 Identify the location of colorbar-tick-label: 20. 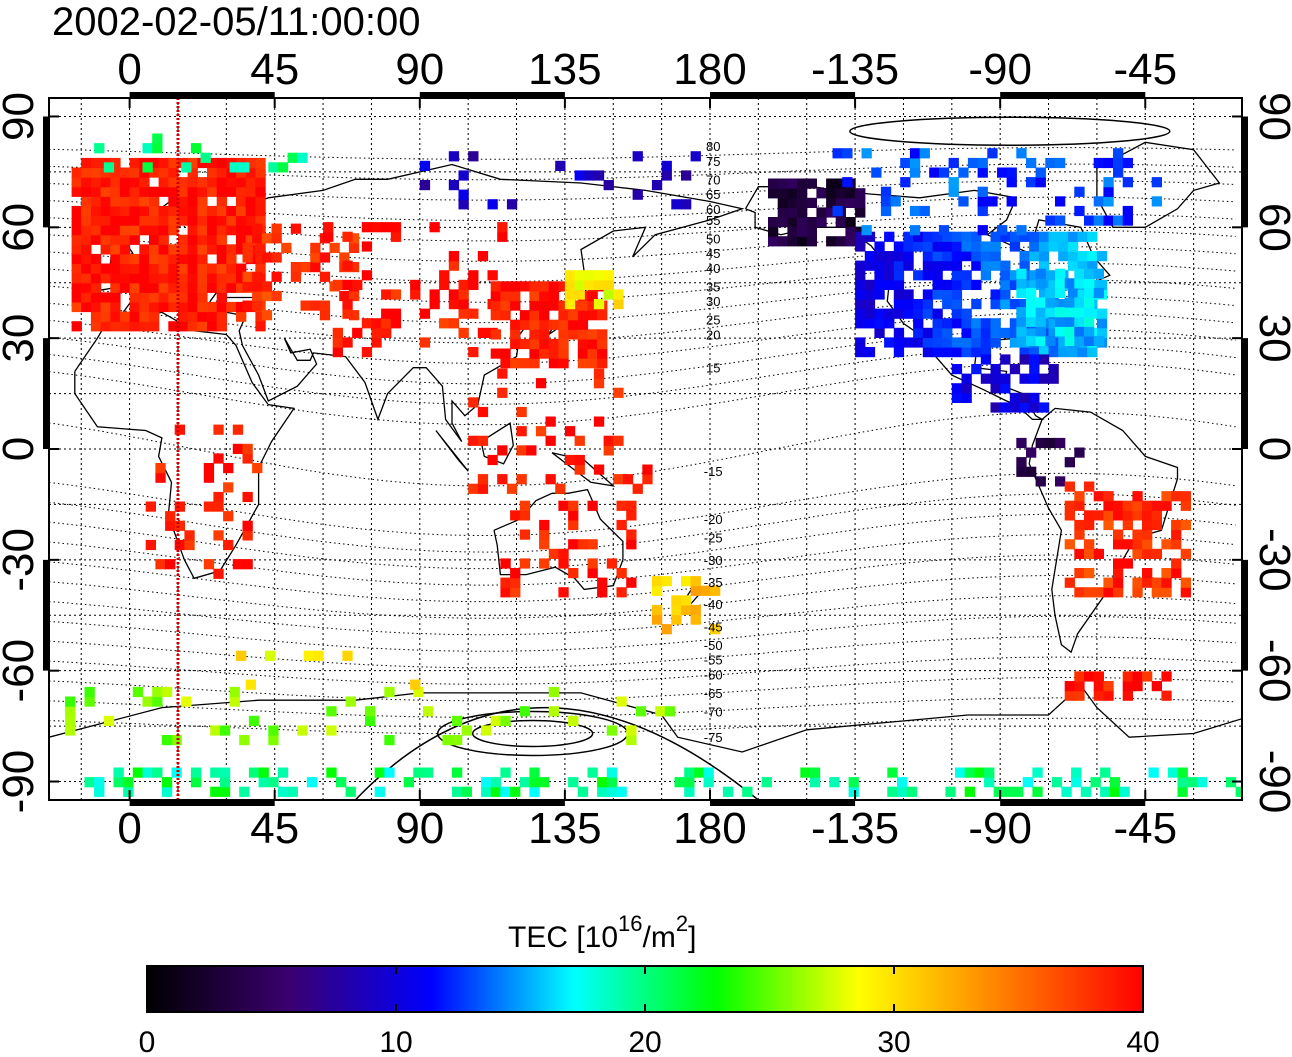
(644, 1041).